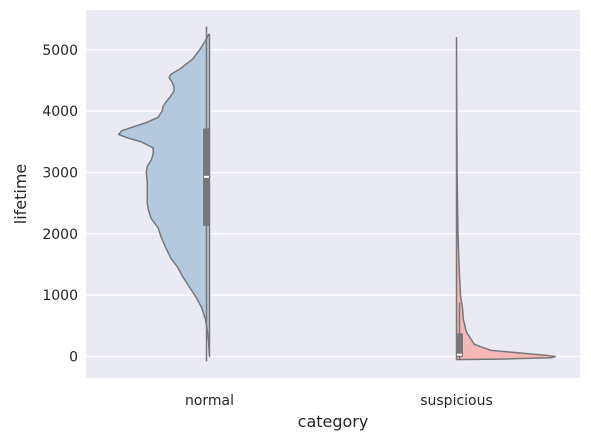 This screenshot has height=441, width=591. Describe the element at coordinates (60, 235) in the screenshot. I see `y-tick-label: 2000` at that location.